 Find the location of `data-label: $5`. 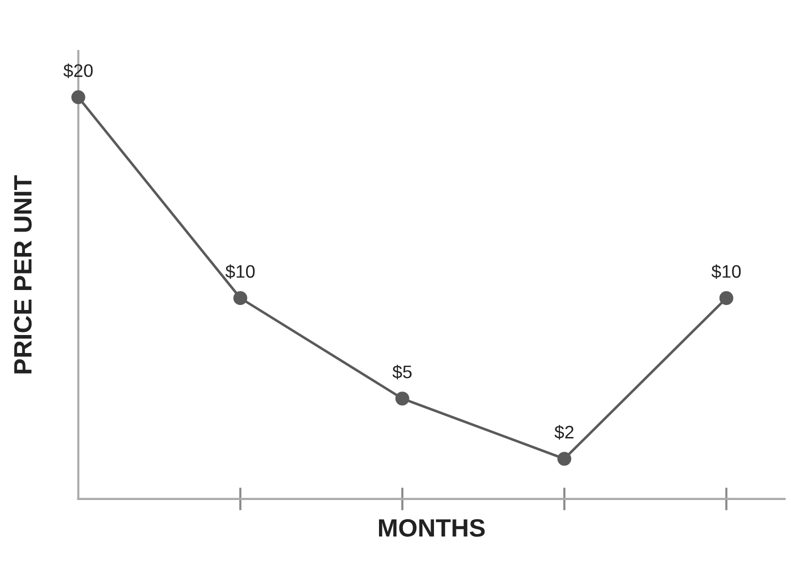

data-label: $5 is located at coordinates (402, 372).